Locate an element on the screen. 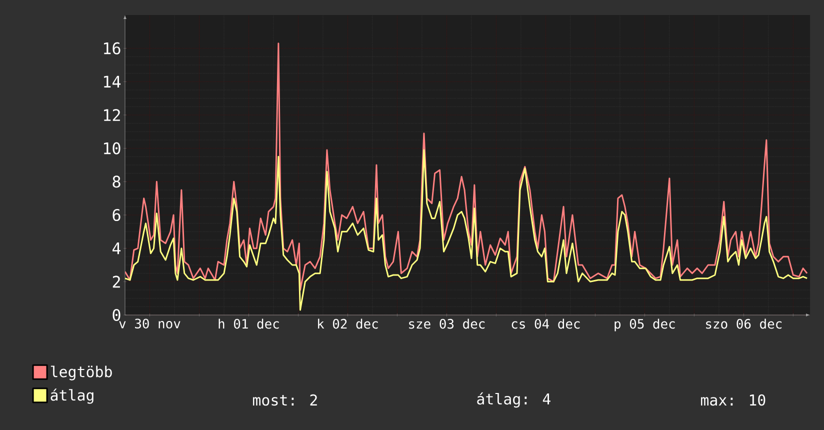 This screenshot has height=430, width=824. x-tick-label: cs 04 dec is located at coordinates (546, 323).